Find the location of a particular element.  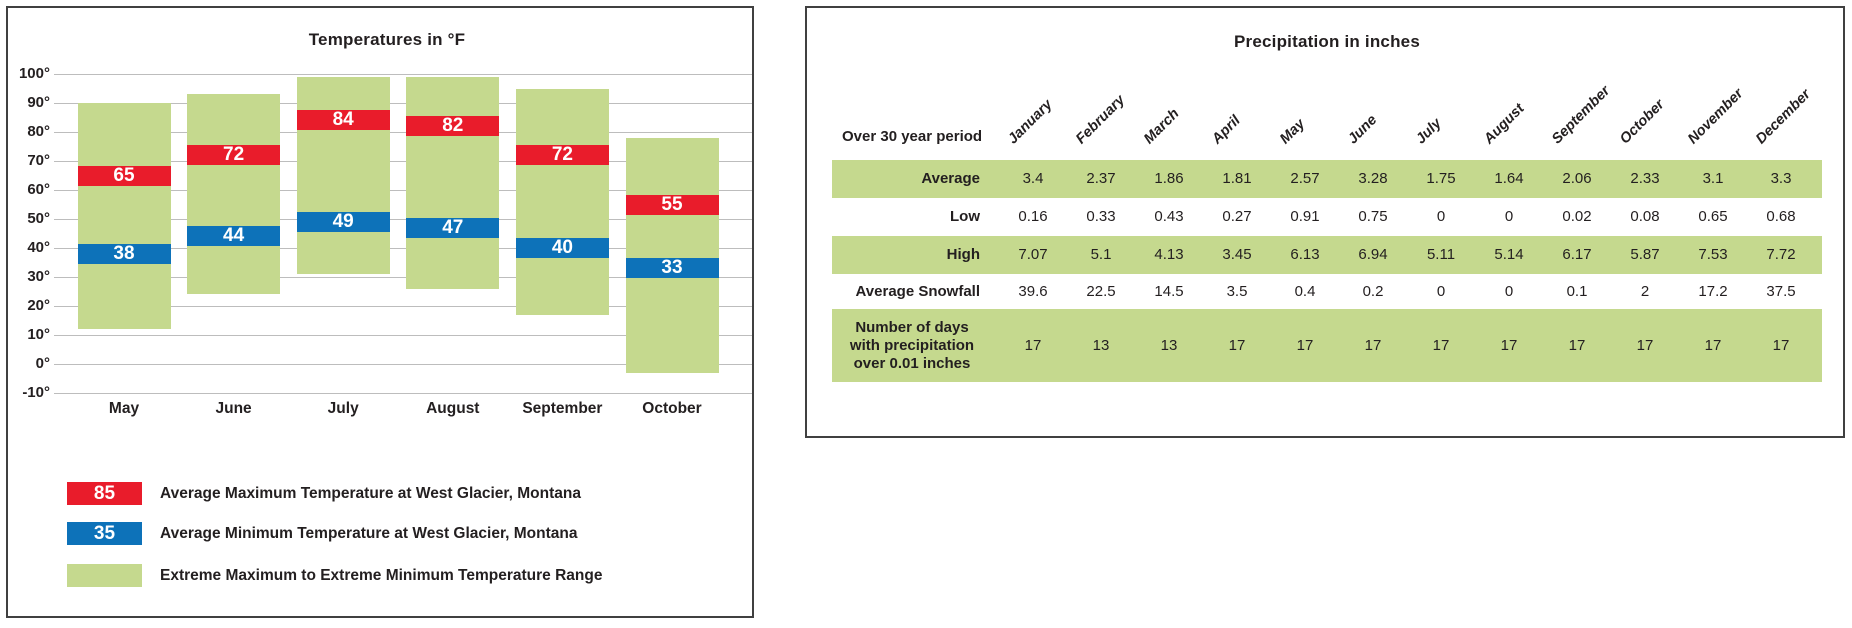

table-cell-0-10: 3.1 is located at coordinates (1713, 178).